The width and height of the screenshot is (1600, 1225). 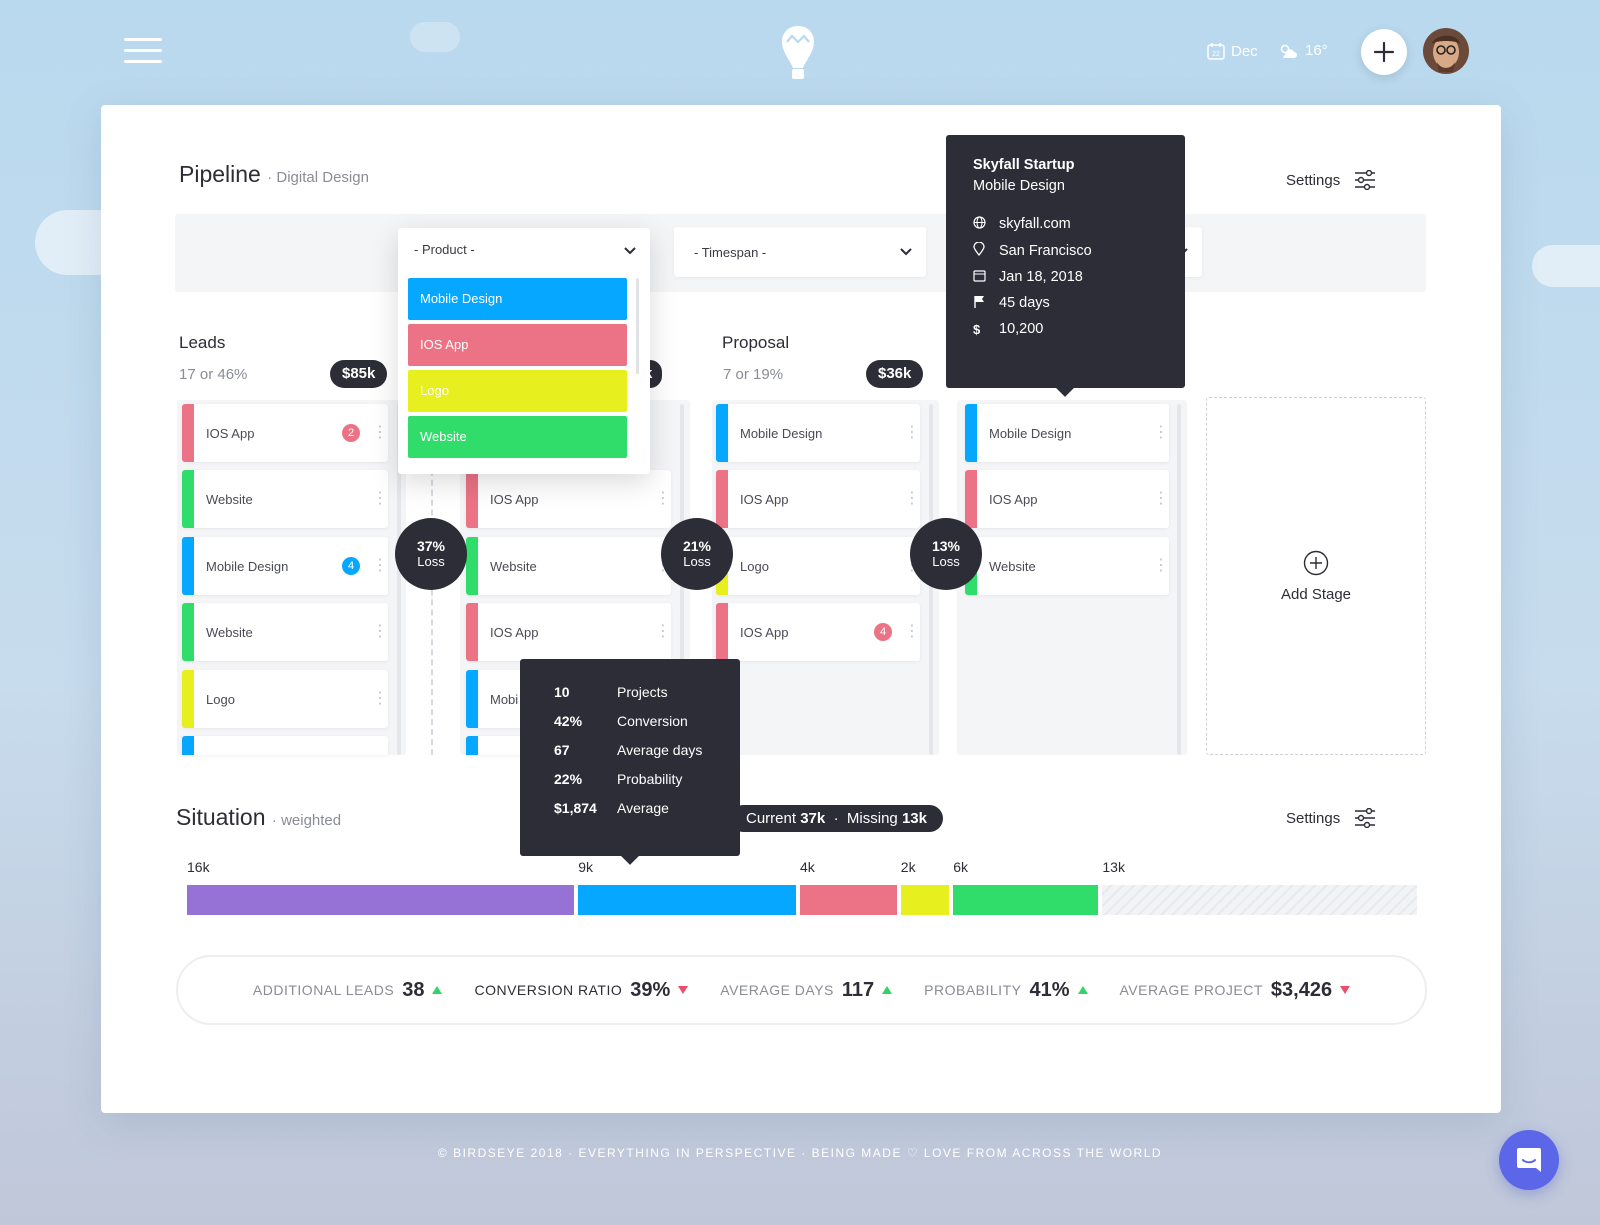 What do you see at coordinates (1082, 990) in the screenshot?
I see `trend-up-icon` at bounding box center [1082, 990].